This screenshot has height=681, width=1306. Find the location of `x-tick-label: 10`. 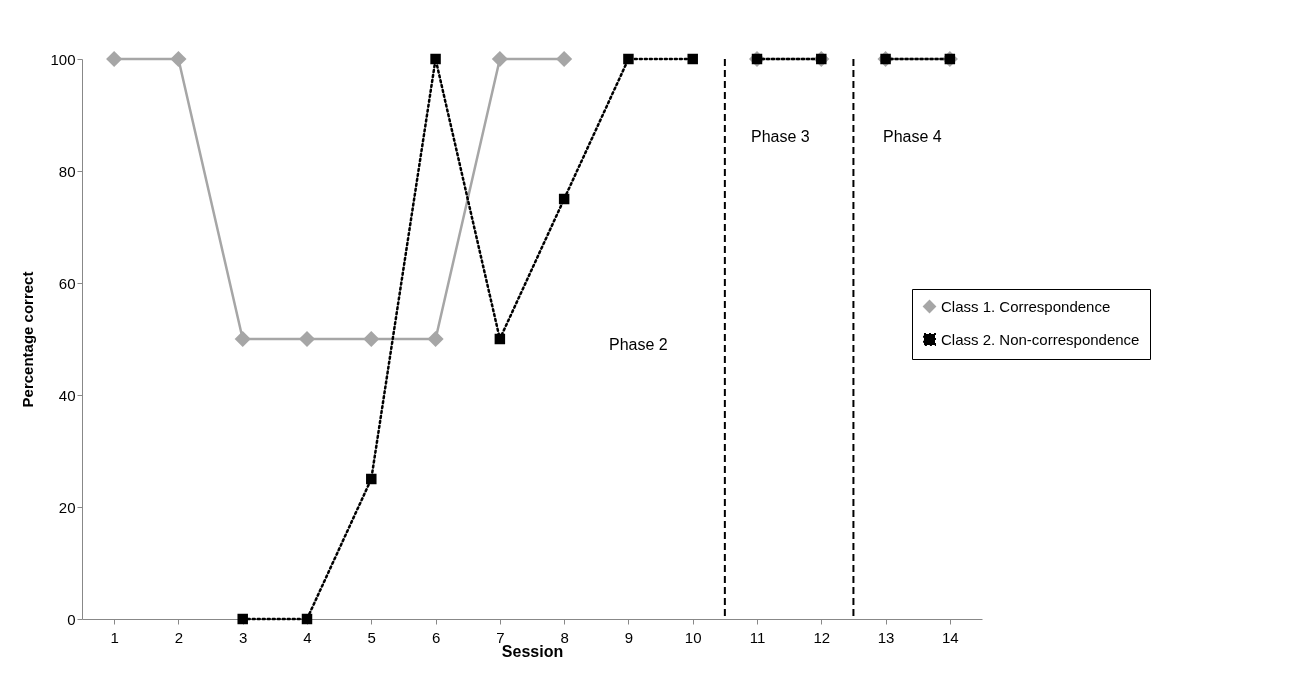

x-tick-label: 10 is located at coordinates (693, 637).